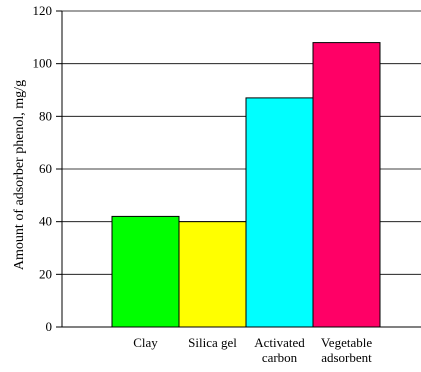 This screenshot has width=421, height=372. I want to click on x-tick-label: Activated carbon, so click(279, 350).